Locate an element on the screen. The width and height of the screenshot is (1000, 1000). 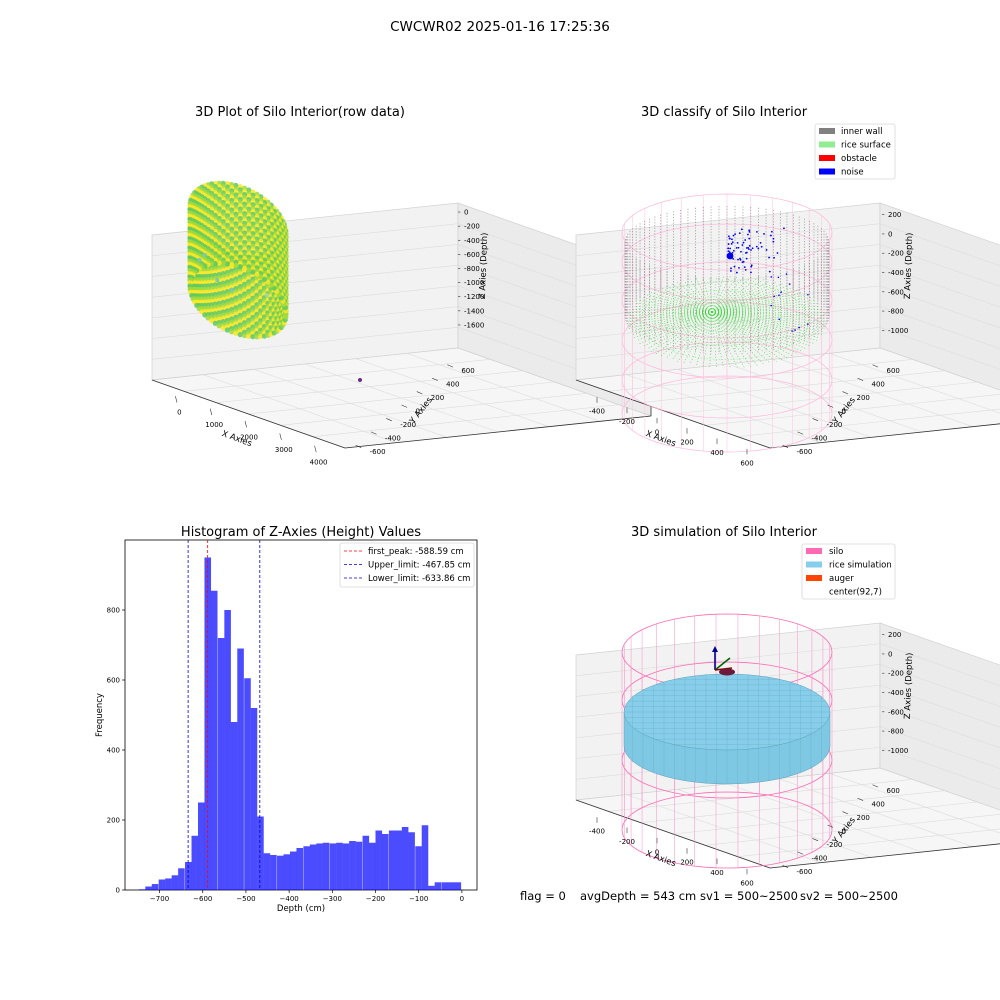
classify3d-x-tick: -200 is located at coordinates (627, 422).